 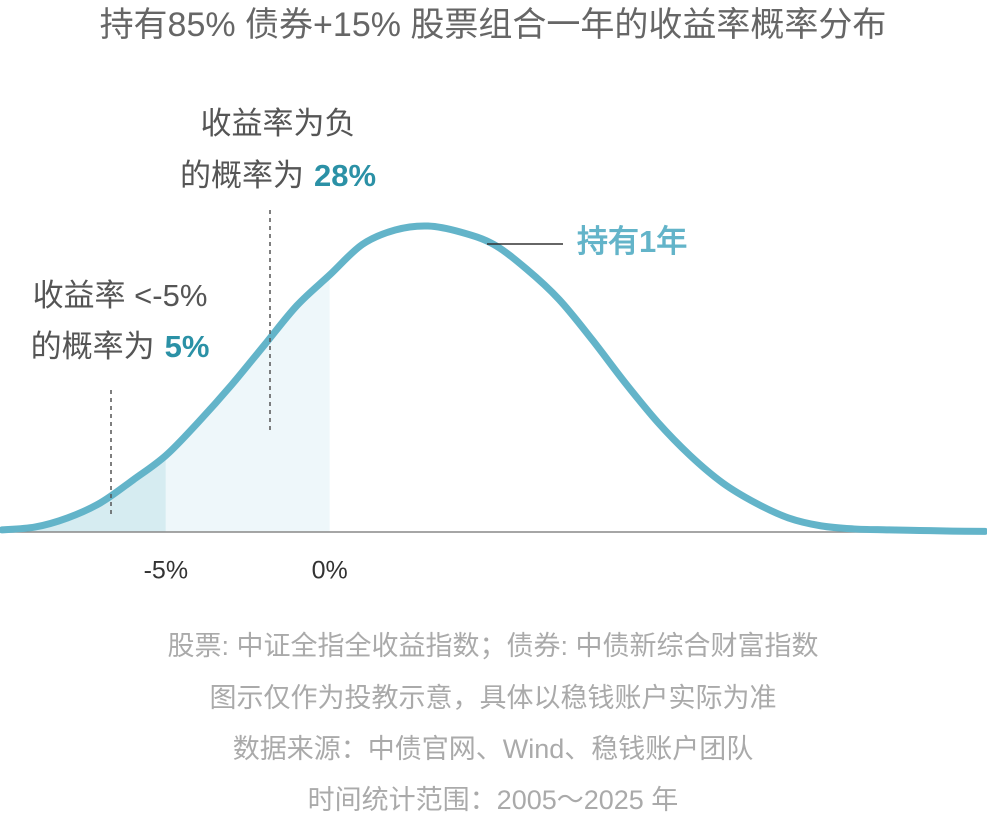 What do you see at coordinates (166, 571) in the screenshot?
I see `x-tick-label: -5%` at bounding box center [166, 571].